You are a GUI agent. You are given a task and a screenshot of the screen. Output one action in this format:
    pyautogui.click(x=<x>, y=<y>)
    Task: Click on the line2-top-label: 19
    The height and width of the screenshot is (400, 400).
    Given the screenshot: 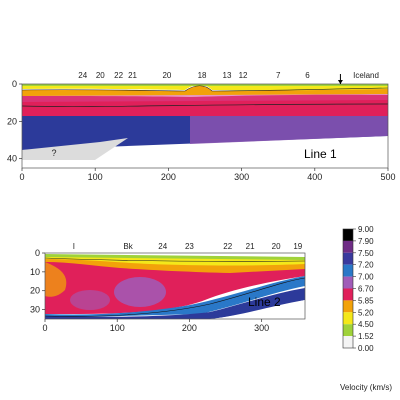 What is the action you would take?
    pyautogui.click(x=297, y=246)
    